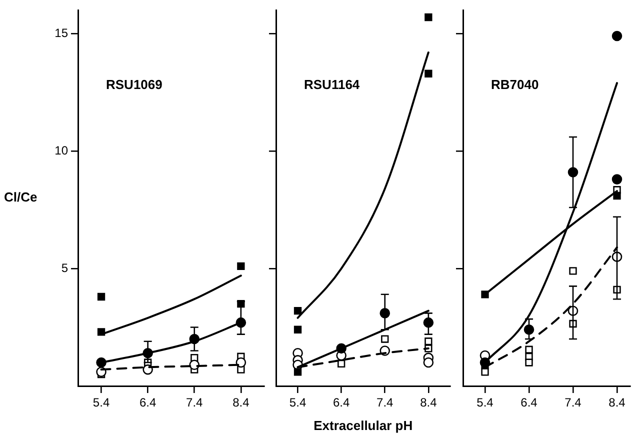 The width and height of the screenshot is (636, 436). What do you see at coordinates (64, 267) in the screenshot?
I see `y-tick-label: 5` at bounding box center [64, 267].